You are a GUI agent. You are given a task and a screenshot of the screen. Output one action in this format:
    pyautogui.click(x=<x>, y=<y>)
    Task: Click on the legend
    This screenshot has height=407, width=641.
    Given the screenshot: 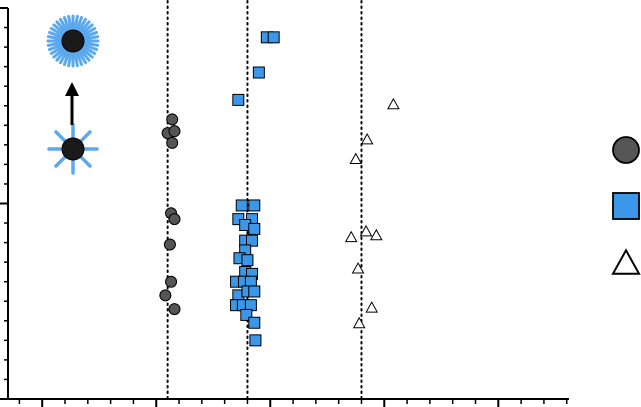 What is the action you would take?
    pyautogui.click(x=626, y=205)
    